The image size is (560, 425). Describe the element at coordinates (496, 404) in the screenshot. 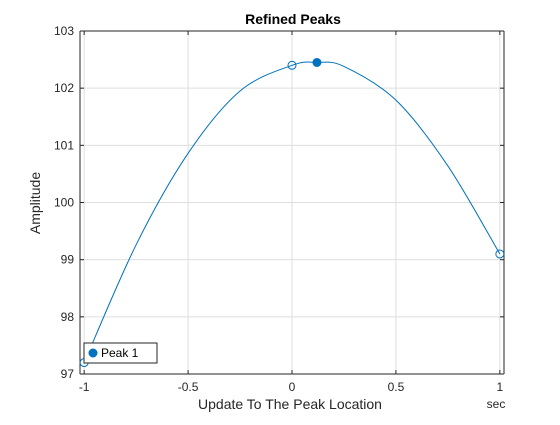

I see `x-axis-unit: sec` at that location.